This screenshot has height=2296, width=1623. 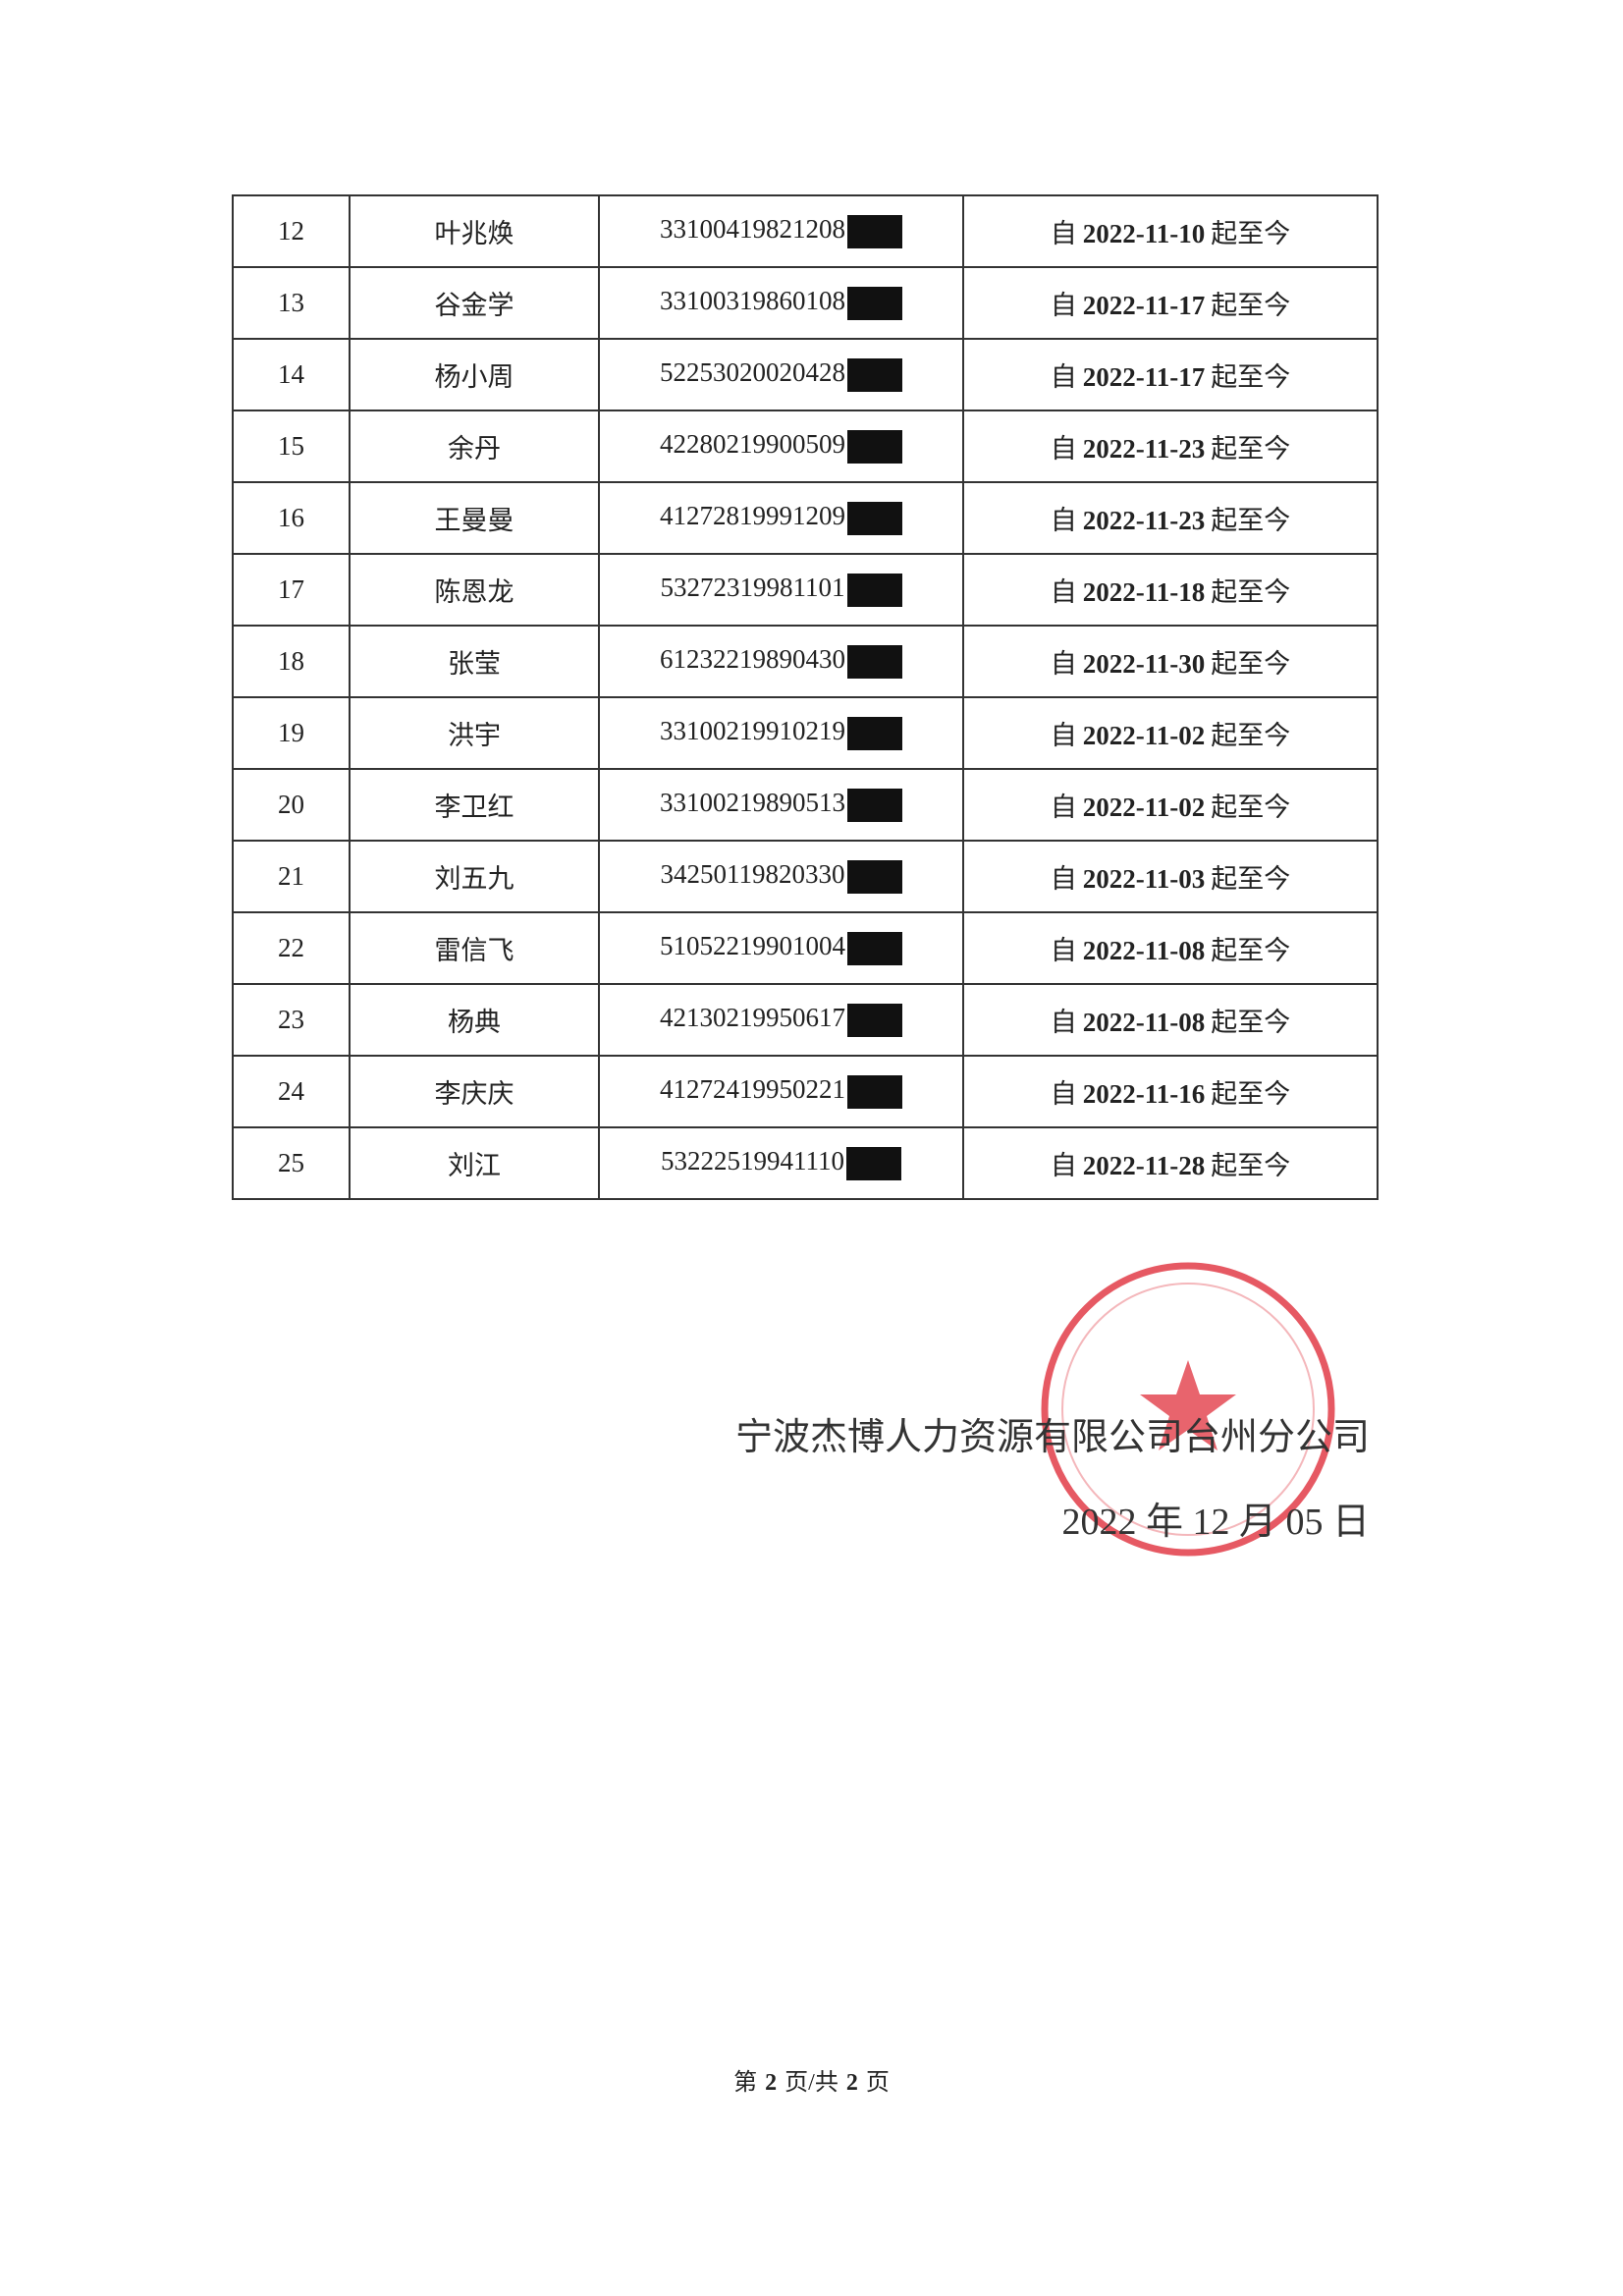 I want to click on table-row: 25 刘江 53222519941110 自 2022-11-28 起至今, so click(x=805, y=1163).